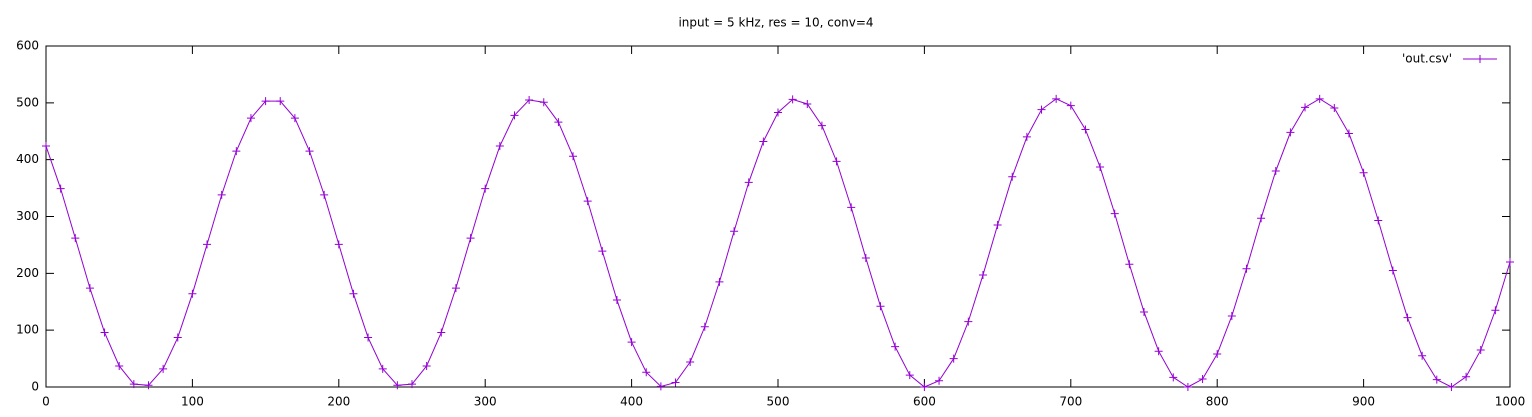 Image resolution: width=1532 pixels, height=417 pixels. Describe the element at coordinates (46, 402) in the screenshot. I see `x-tick-label: 0` at that location.